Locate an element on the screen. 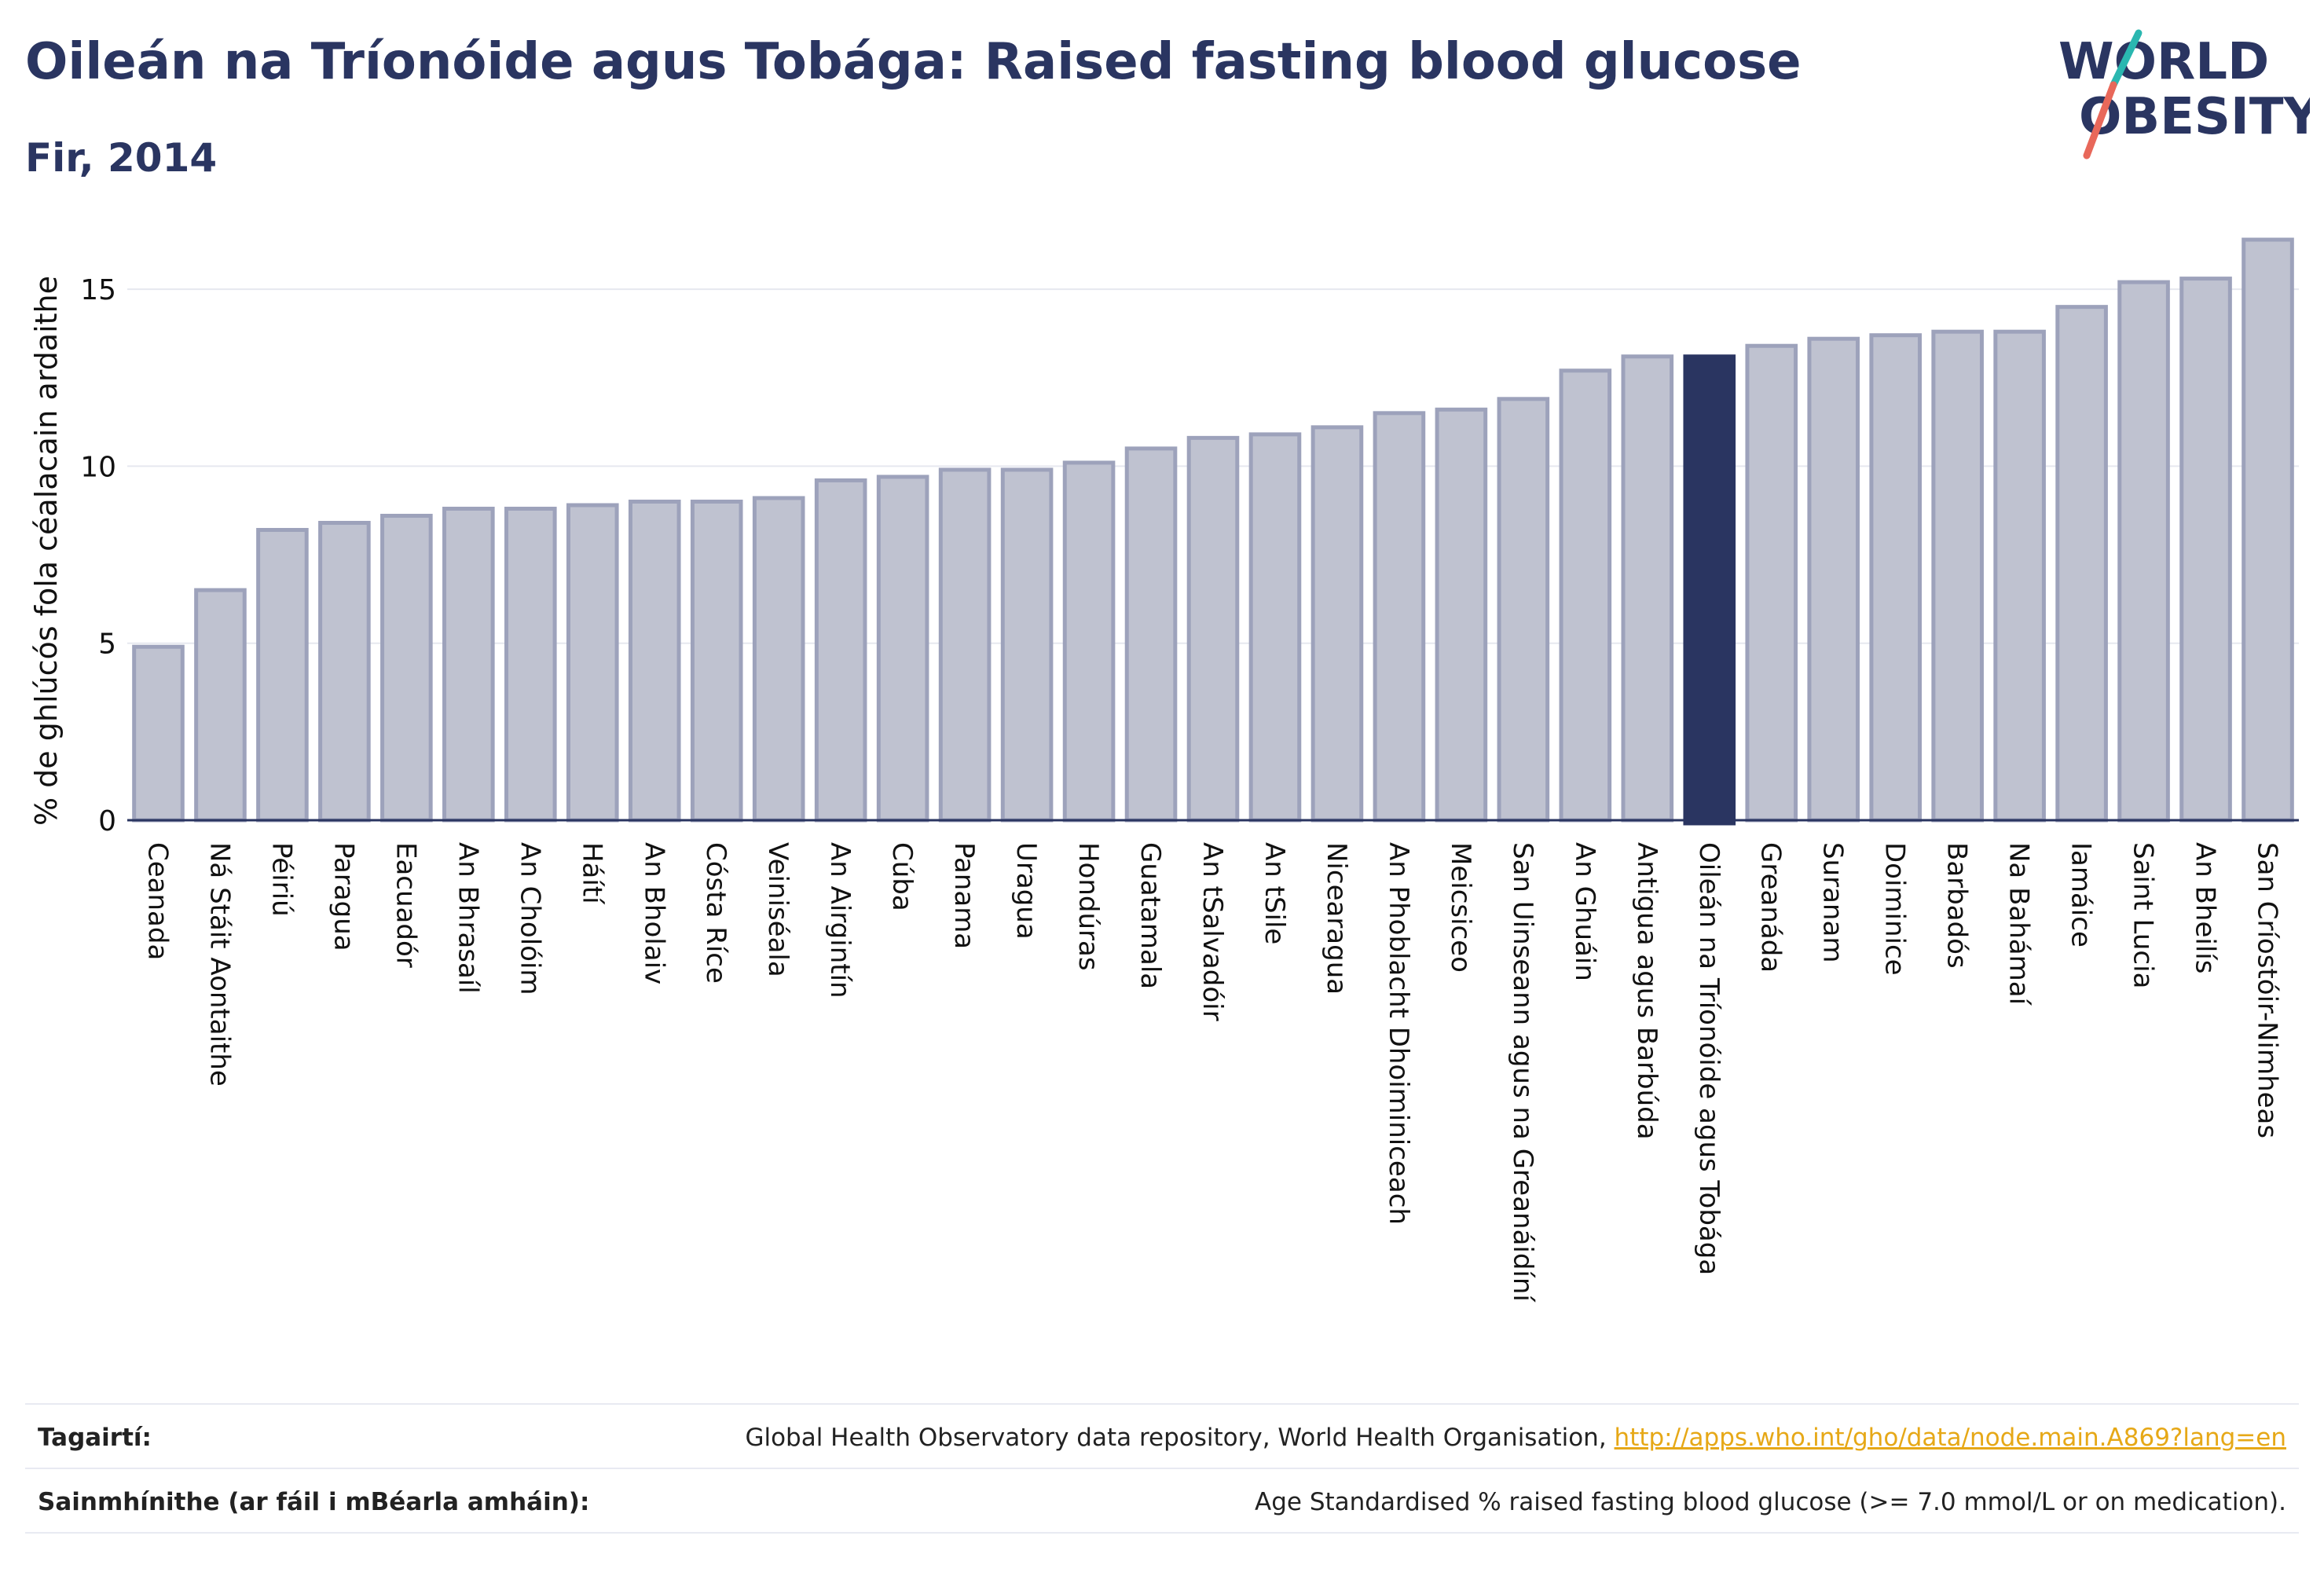  x-tick-label: An Phoblacht Dhoiminiceach is located at coordinates (1398, 1033).